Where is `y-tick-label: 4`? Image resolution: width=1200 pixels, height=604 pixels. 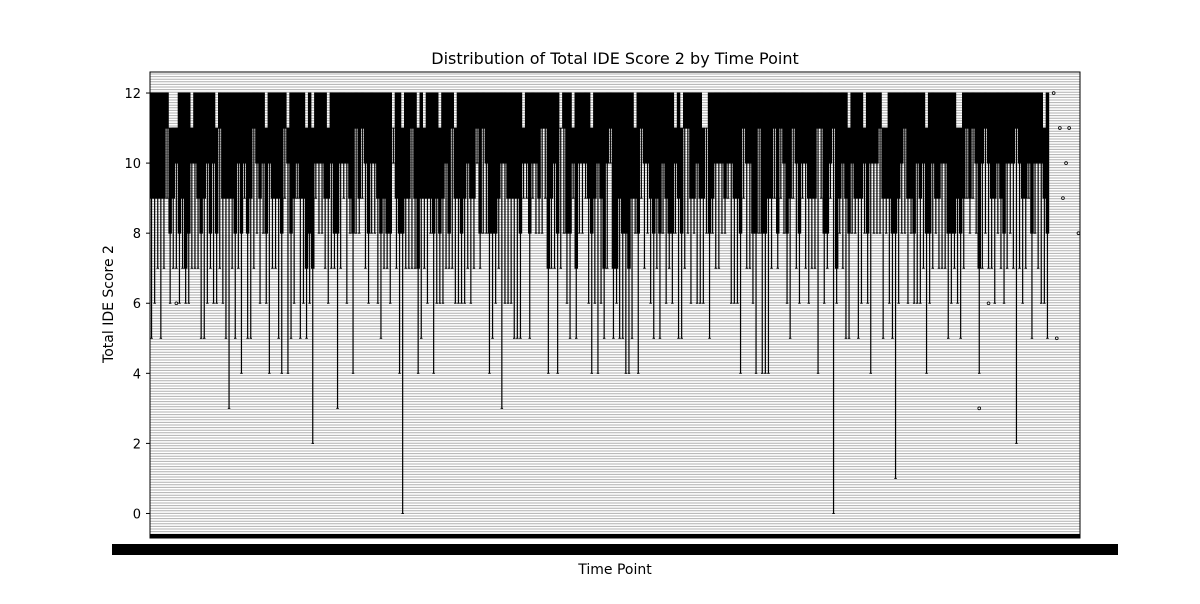
y-tick-label: 4 is located at coordinates (137, 374).